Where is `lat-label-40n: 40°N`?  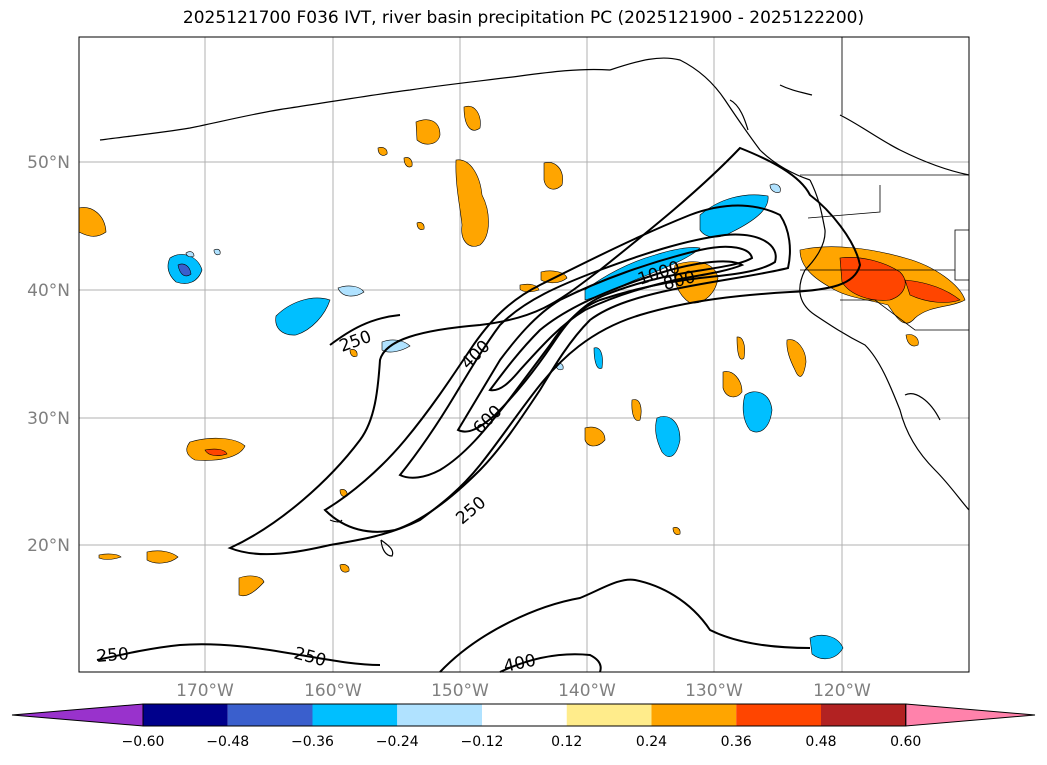
lat-label-40n: 40°N is located at coordinates (48, 291).